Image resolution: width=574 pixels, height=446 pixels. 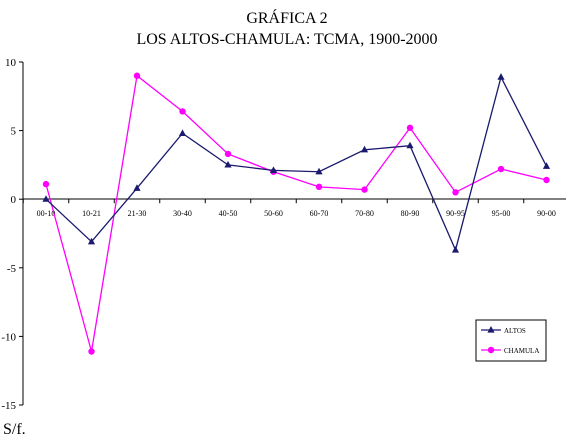 What do you see at coordinates (46, 213) in the screenshot?
I see `x-tick-label: 00-10` at bounding box center [46, 213].